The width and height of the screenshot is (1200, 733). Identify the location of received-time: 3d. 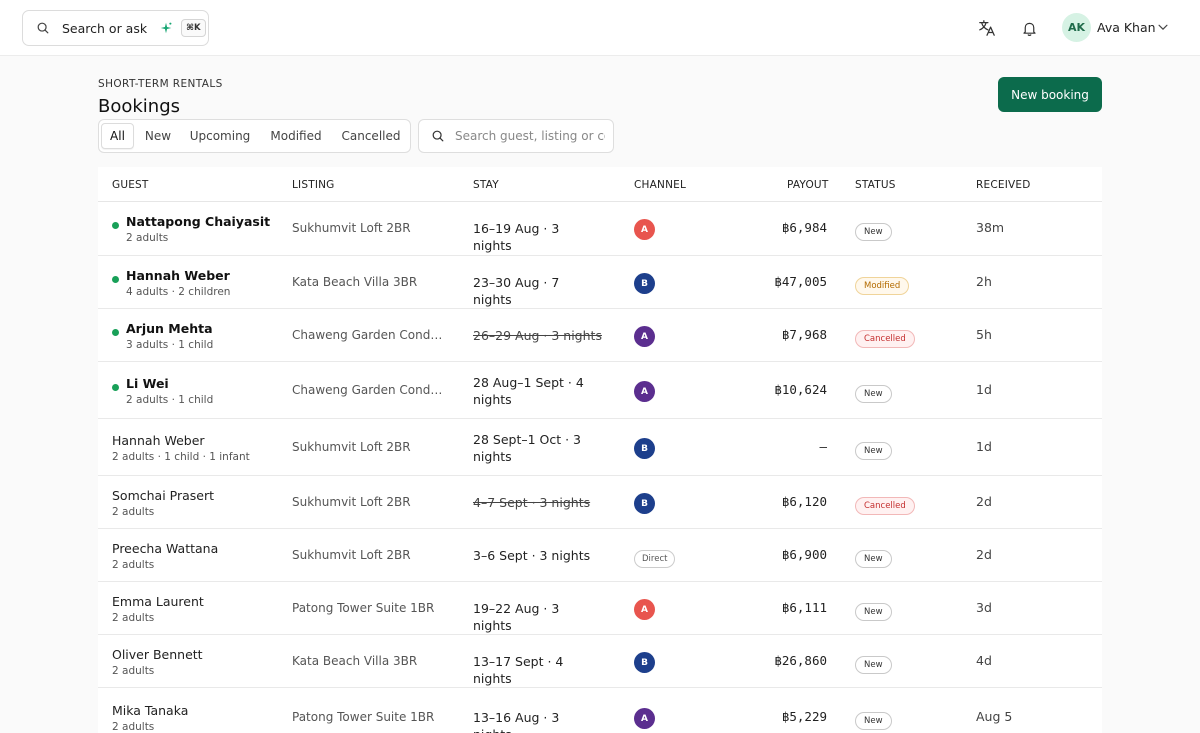
(984, 607).